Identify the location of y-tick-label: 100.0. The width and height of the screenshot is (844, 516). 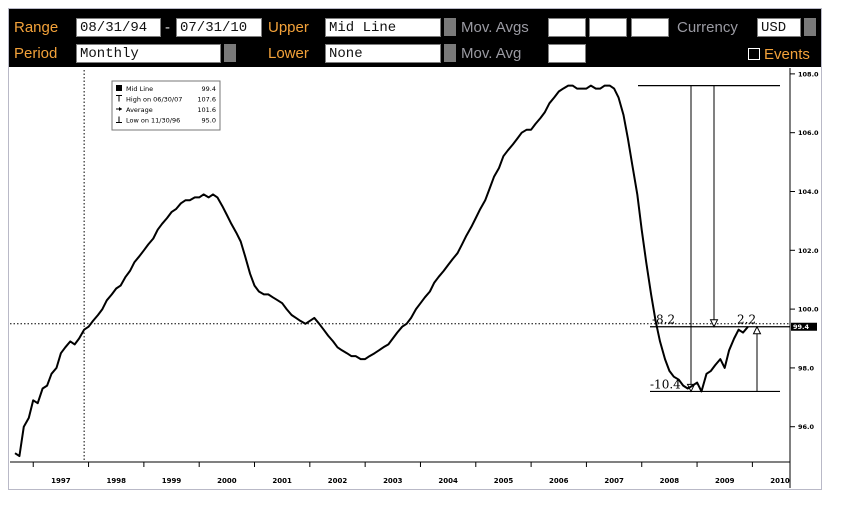
(808, 310).